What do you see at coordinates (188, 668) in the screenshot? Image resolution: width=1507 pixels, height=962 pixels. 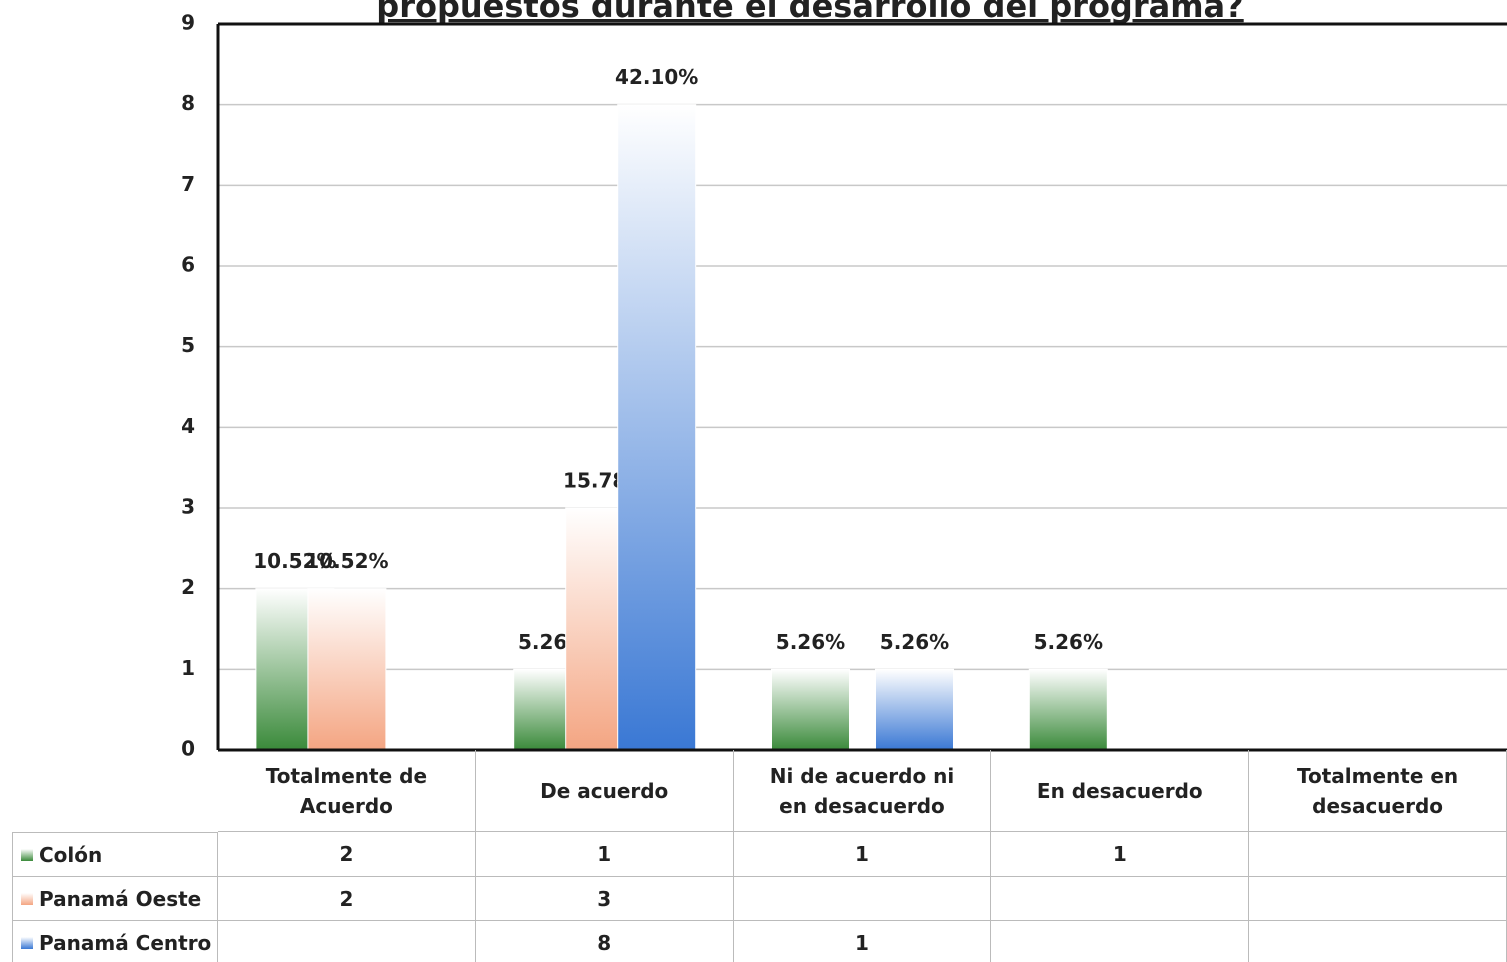 I see `y-tick-label: 1` at bounding box center [188, 668].